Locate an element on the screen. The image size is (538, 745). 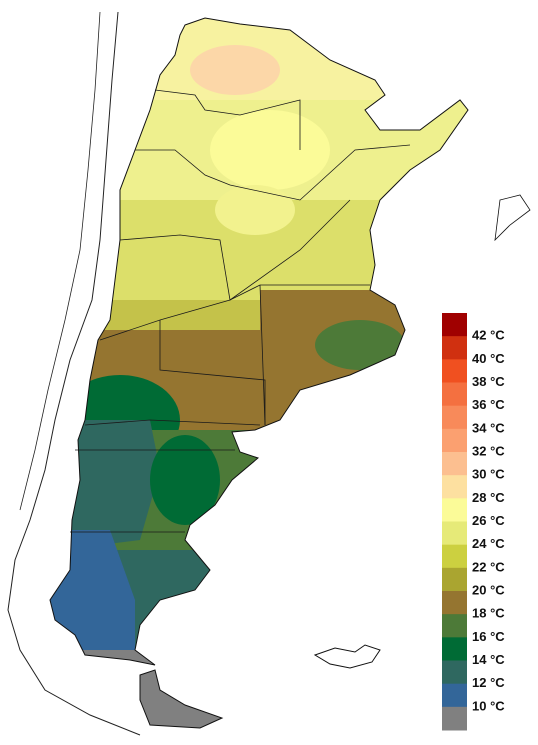
legend-label: 30 °C is located at coordinates (488, 474).